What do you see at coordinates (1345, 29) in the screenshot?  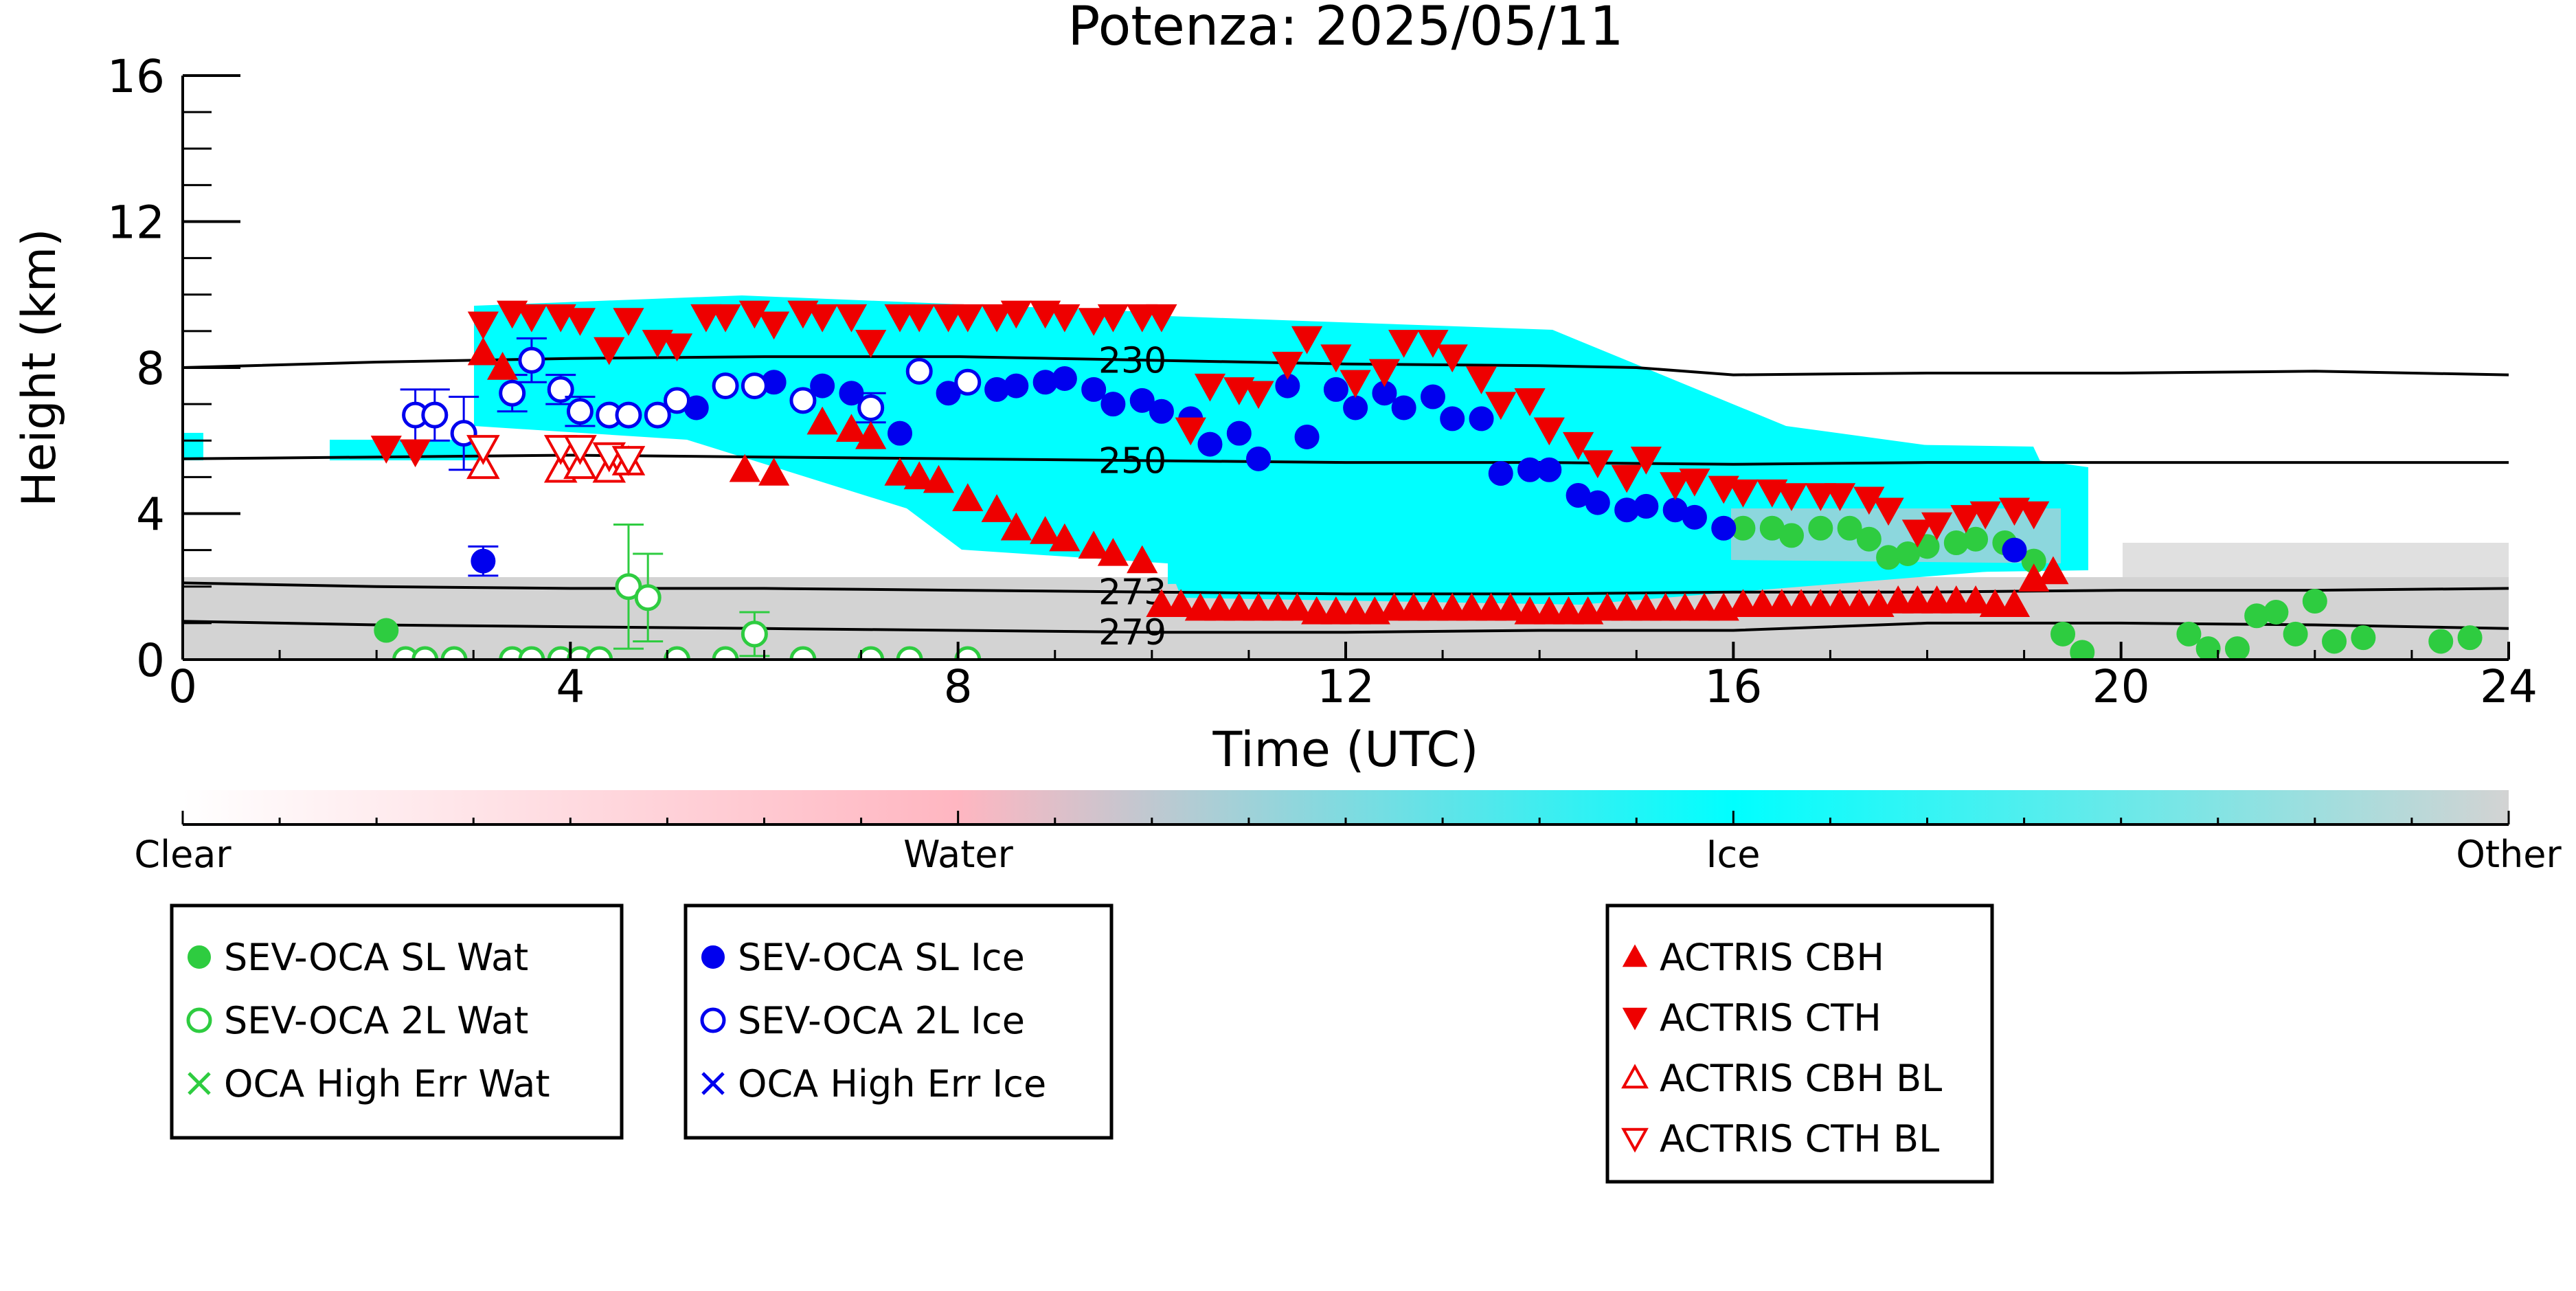 I see `chart-title: Potenza: 2025/05/11` at bounding box center [1345, 29].